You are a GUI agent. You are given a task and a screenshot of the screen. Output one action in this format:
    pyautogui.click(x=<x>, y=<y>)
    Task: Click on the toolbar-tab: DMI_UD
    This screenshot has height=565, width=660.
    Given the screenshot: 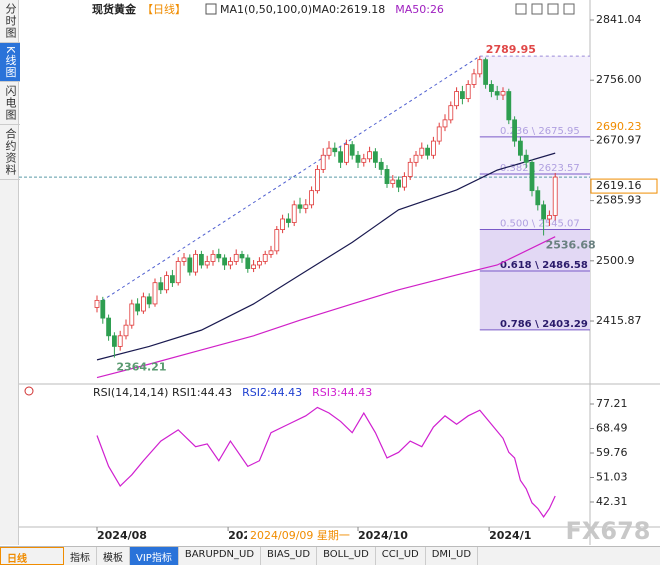 What is the action you would take?
    pyautogui.click(x=452, y=556)
    